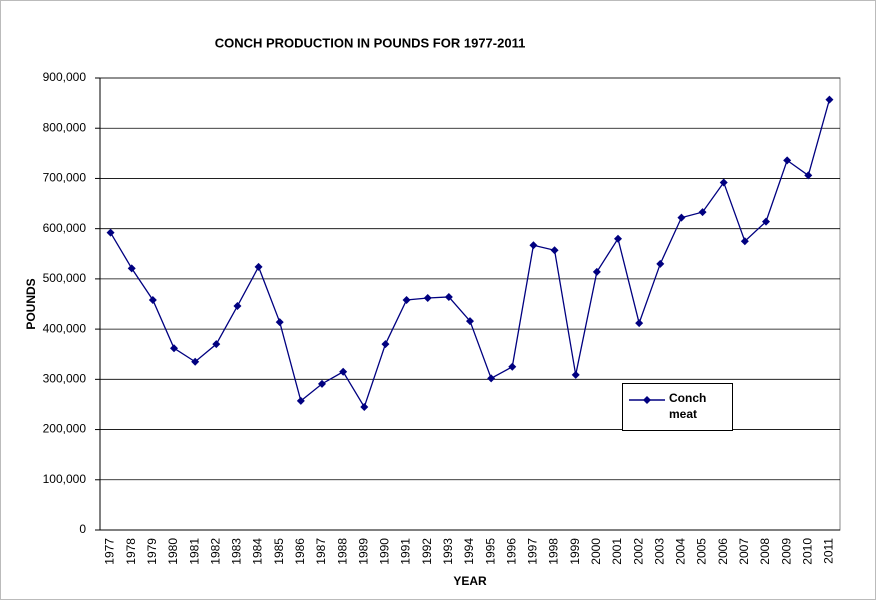  Describe the element at coordinates (659, 551) in the screenshot. I see `x-tick-label: 2003` at that location.